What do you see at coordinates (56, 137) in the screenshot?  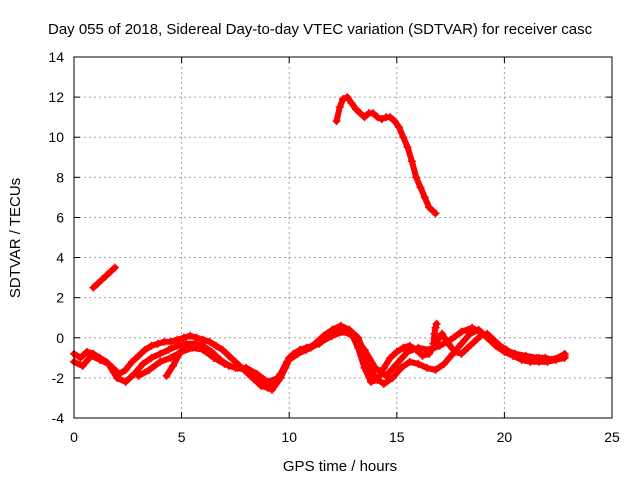 I see `y-tick-label: 10` at bounding box center [56, 137].